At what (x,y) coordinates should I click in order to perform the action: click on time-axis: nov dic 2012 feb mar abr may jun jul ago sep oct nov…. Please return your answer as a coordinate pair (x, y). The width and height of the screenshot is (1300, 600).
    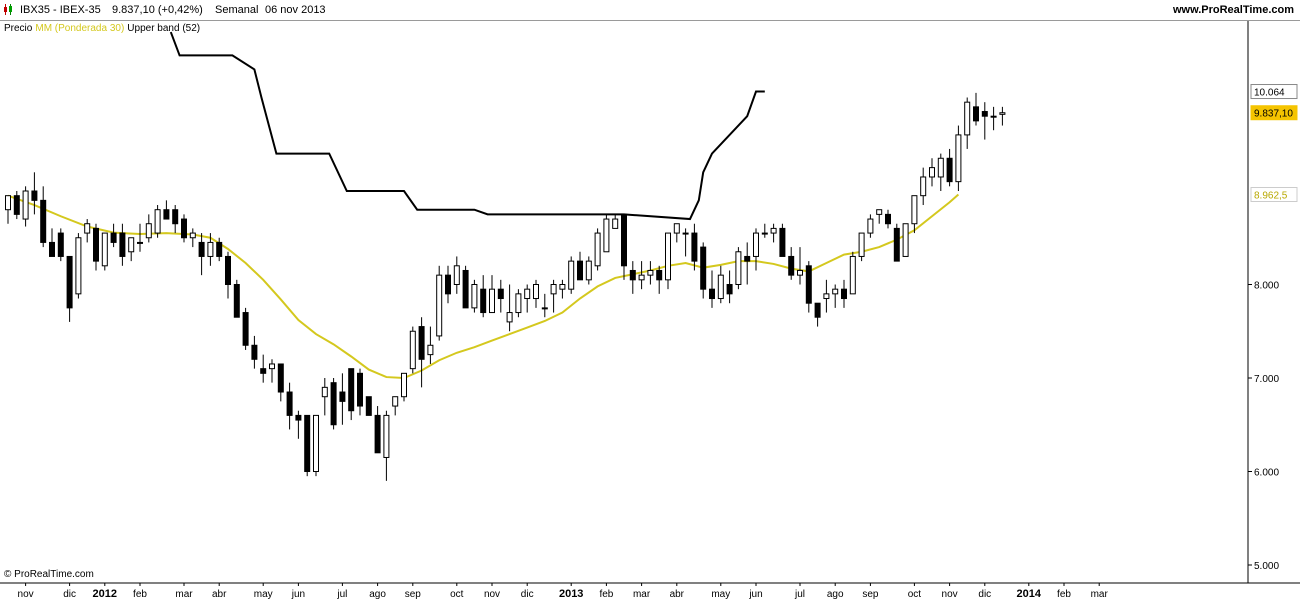
    Looking at the image, I should click on (563, 591).